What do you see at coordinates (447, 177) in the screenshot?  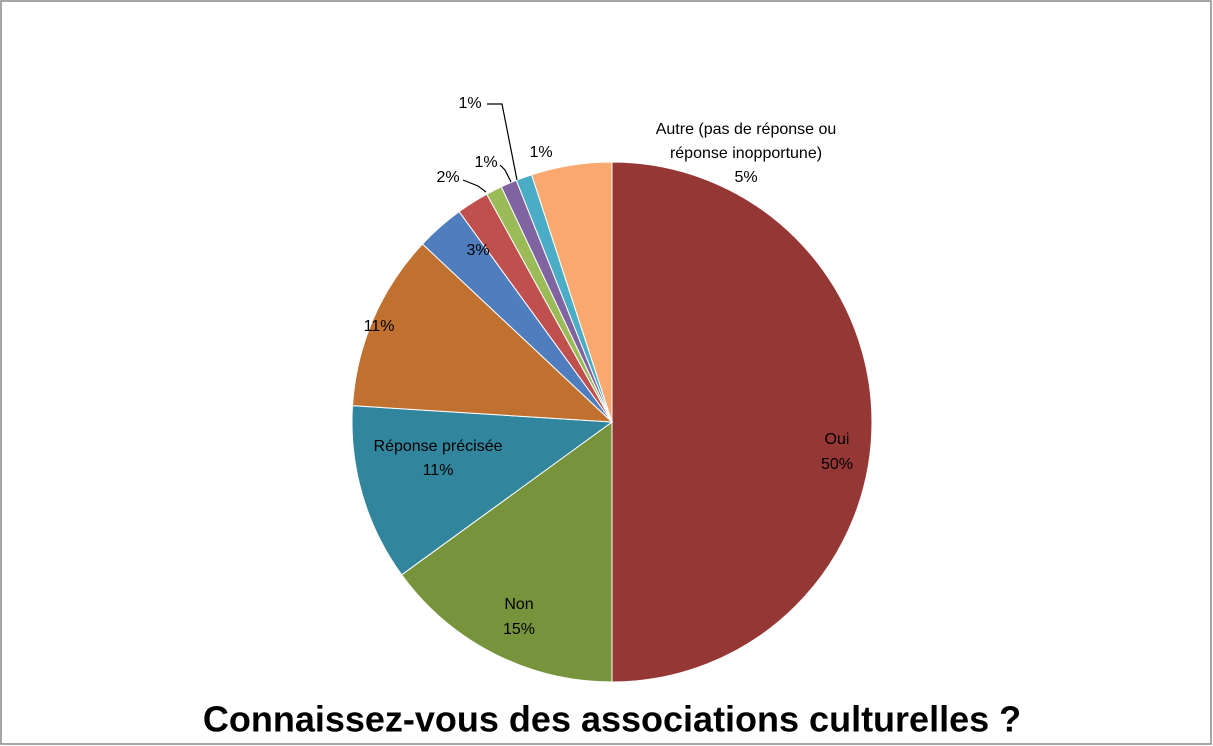 I see `slice-value-label: 2%` at bounding box center [447, 177].